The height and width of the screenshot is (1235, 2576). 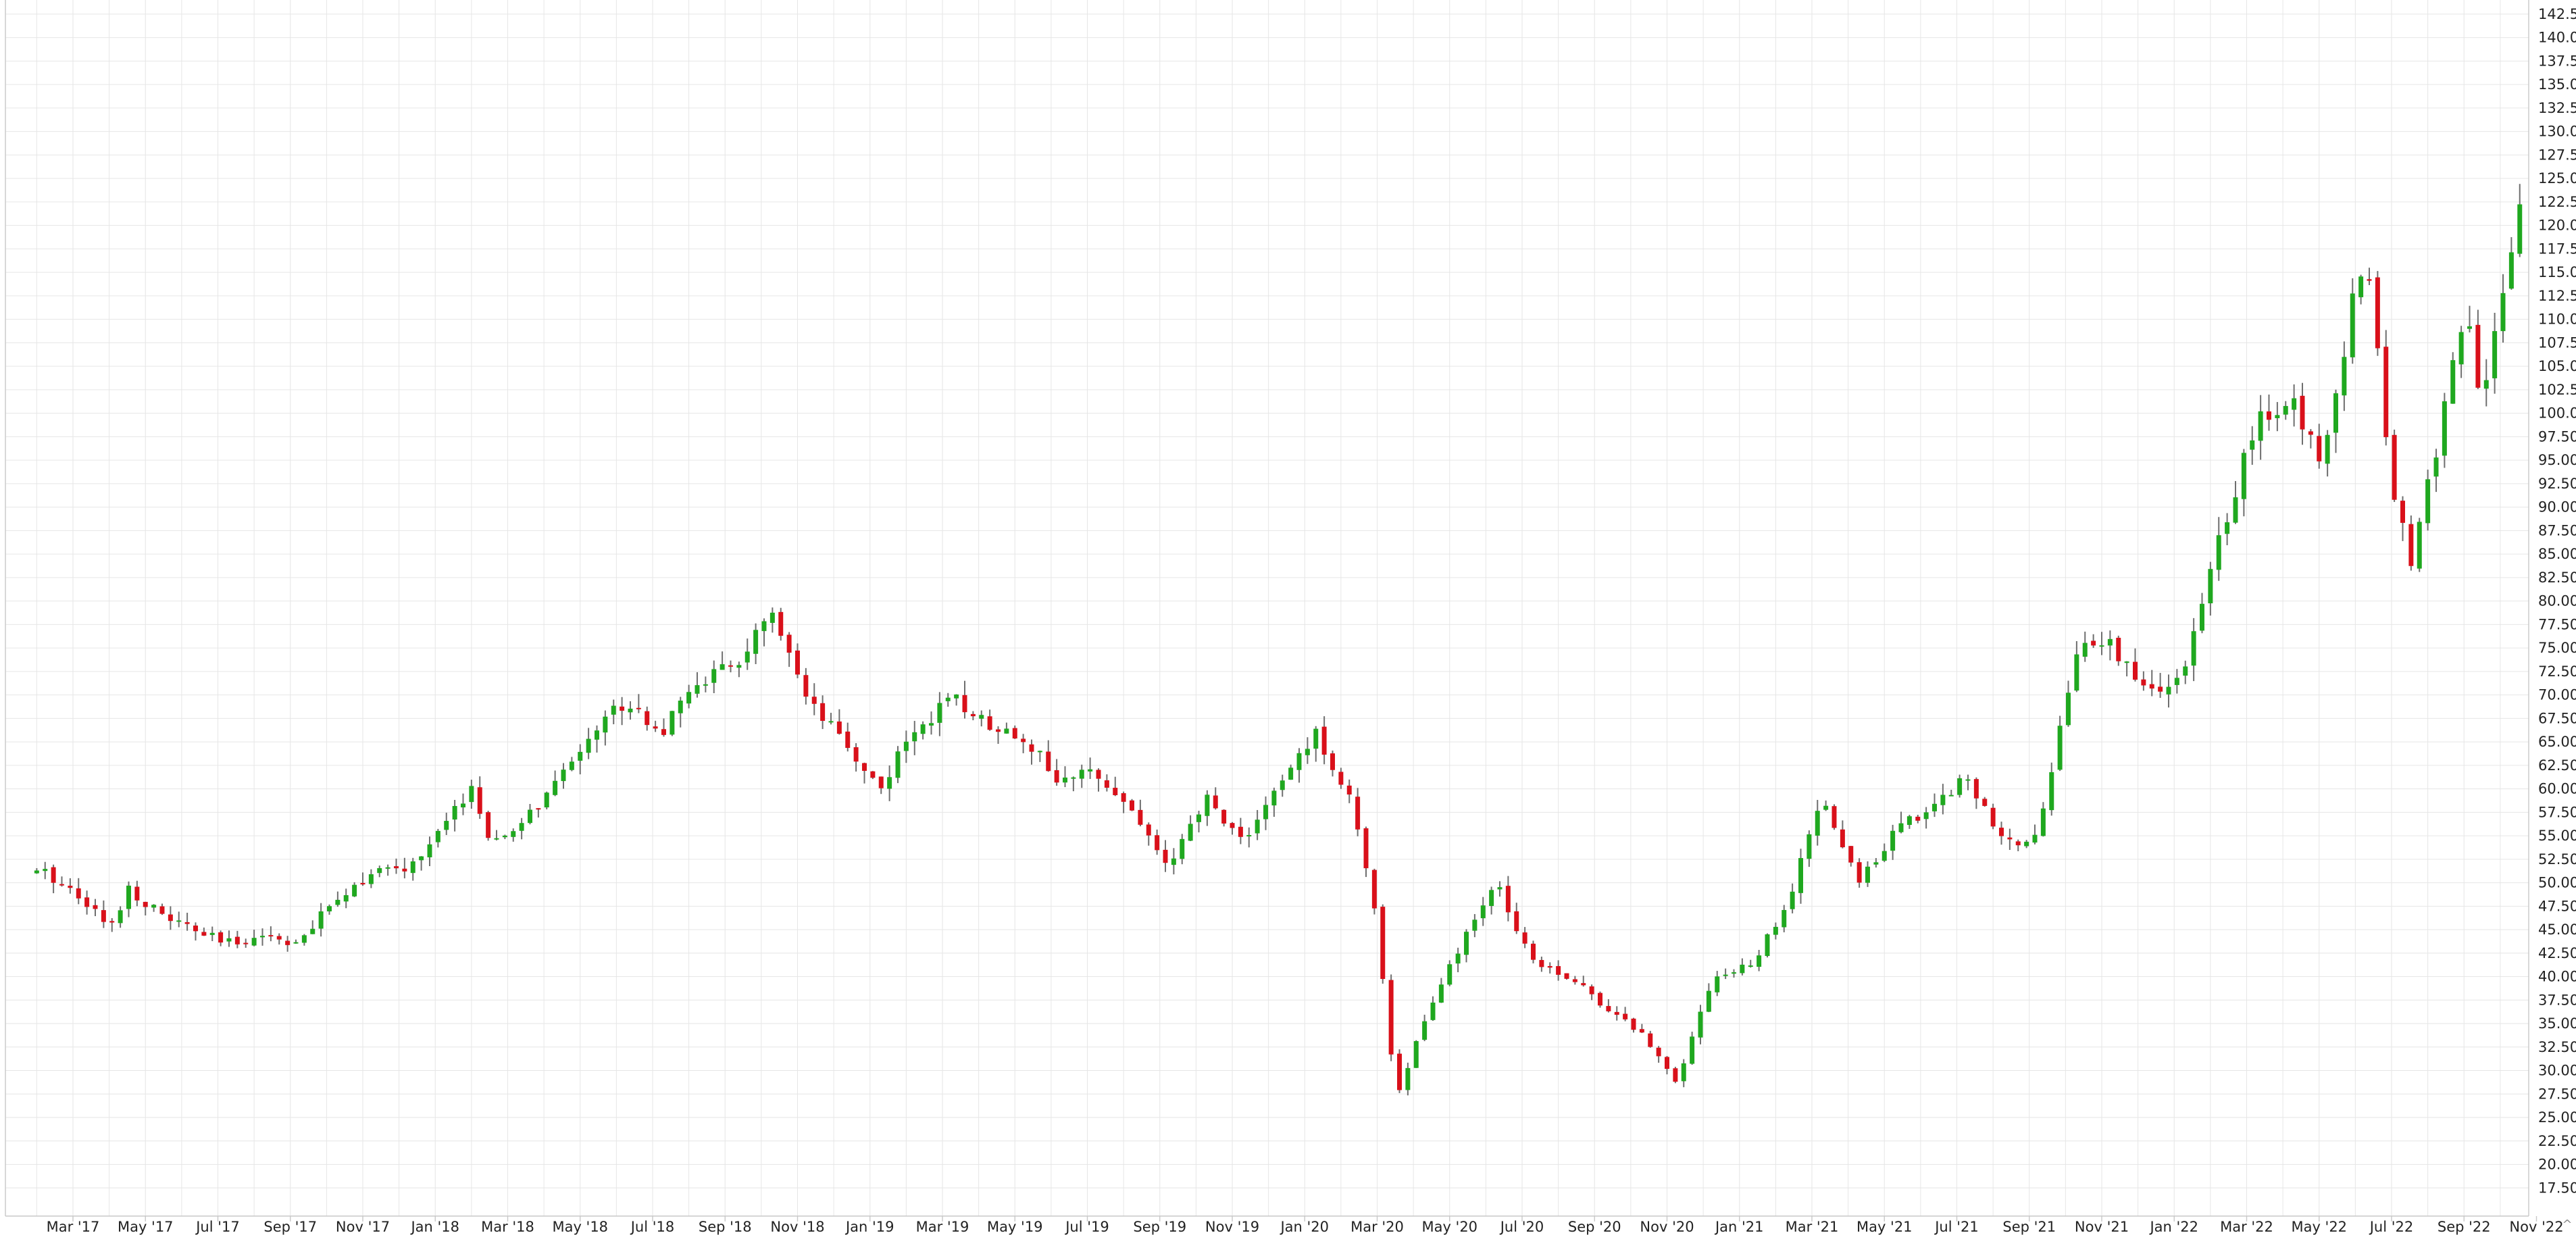 What do you see at coordinates (2102, 1227) in the screenshot?
I see `x-tick-label: Nov '21` at bounding box center [2102, 1227].